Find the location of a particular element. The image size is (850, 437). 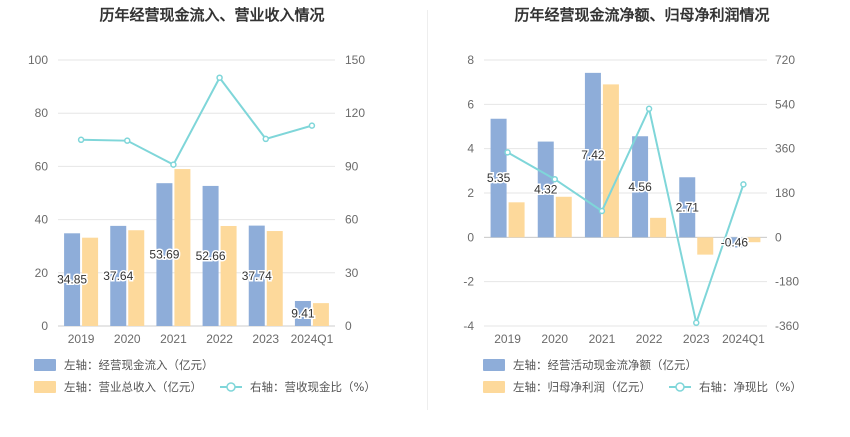

legend-label: 左轴：归母净利润（亿元） is located at coordinates (582, 387).